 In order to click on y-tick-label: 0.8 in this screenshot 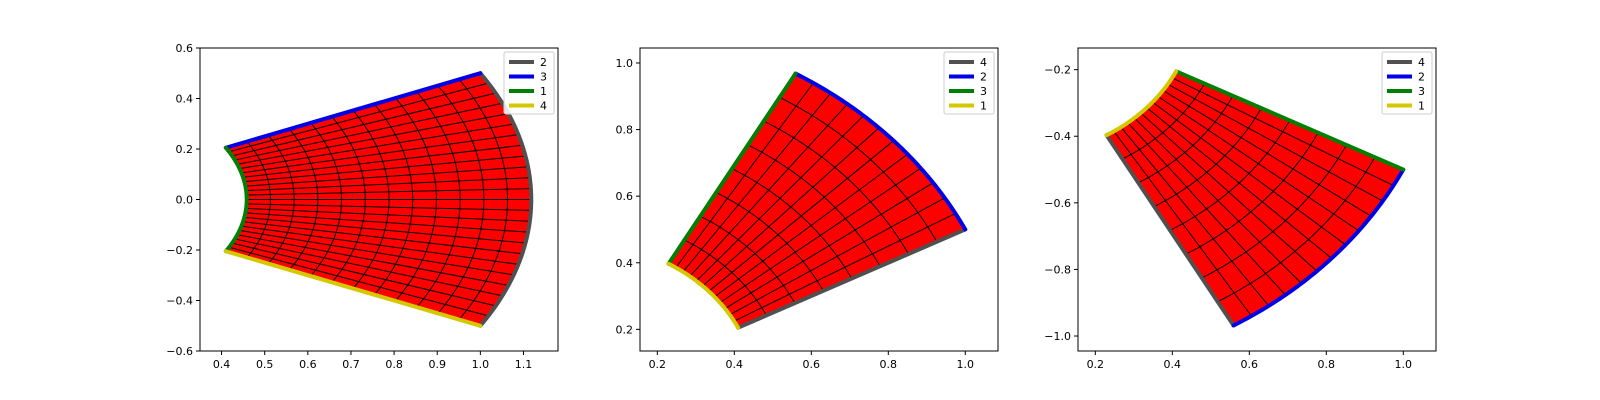, I will do `click(625, 130)`.